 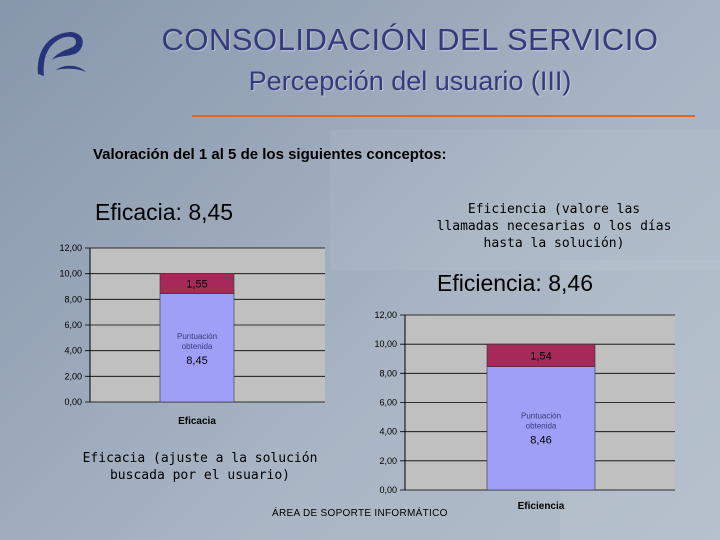 I want to click on bar-score-label: 8,46, so click(x=540, y=440).